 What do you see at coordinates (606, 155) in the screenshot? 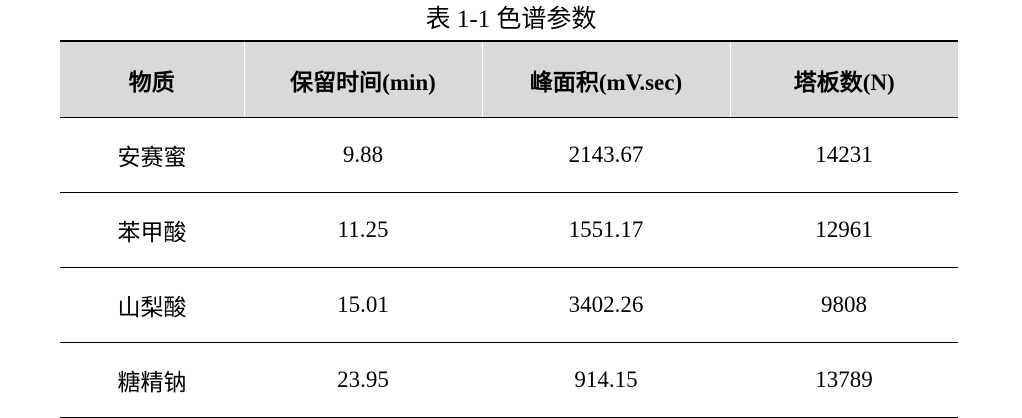
I see `cell-peak-area: 2143.67` at bounding box center [606, 155].